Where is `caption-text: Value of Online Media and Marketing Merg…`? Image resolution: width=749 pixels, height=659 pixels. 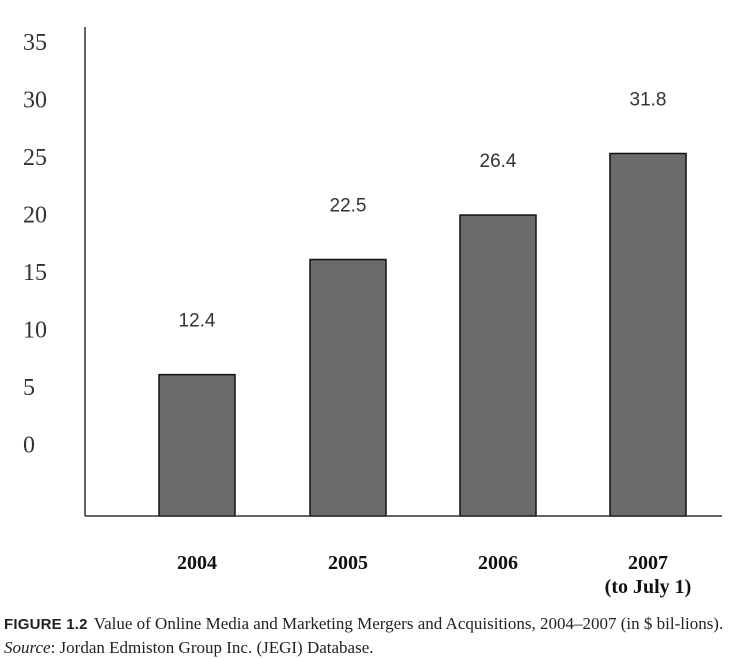 caption-text: Value of Online Media and Marketing Merg… is located at coordinates (408, 623).